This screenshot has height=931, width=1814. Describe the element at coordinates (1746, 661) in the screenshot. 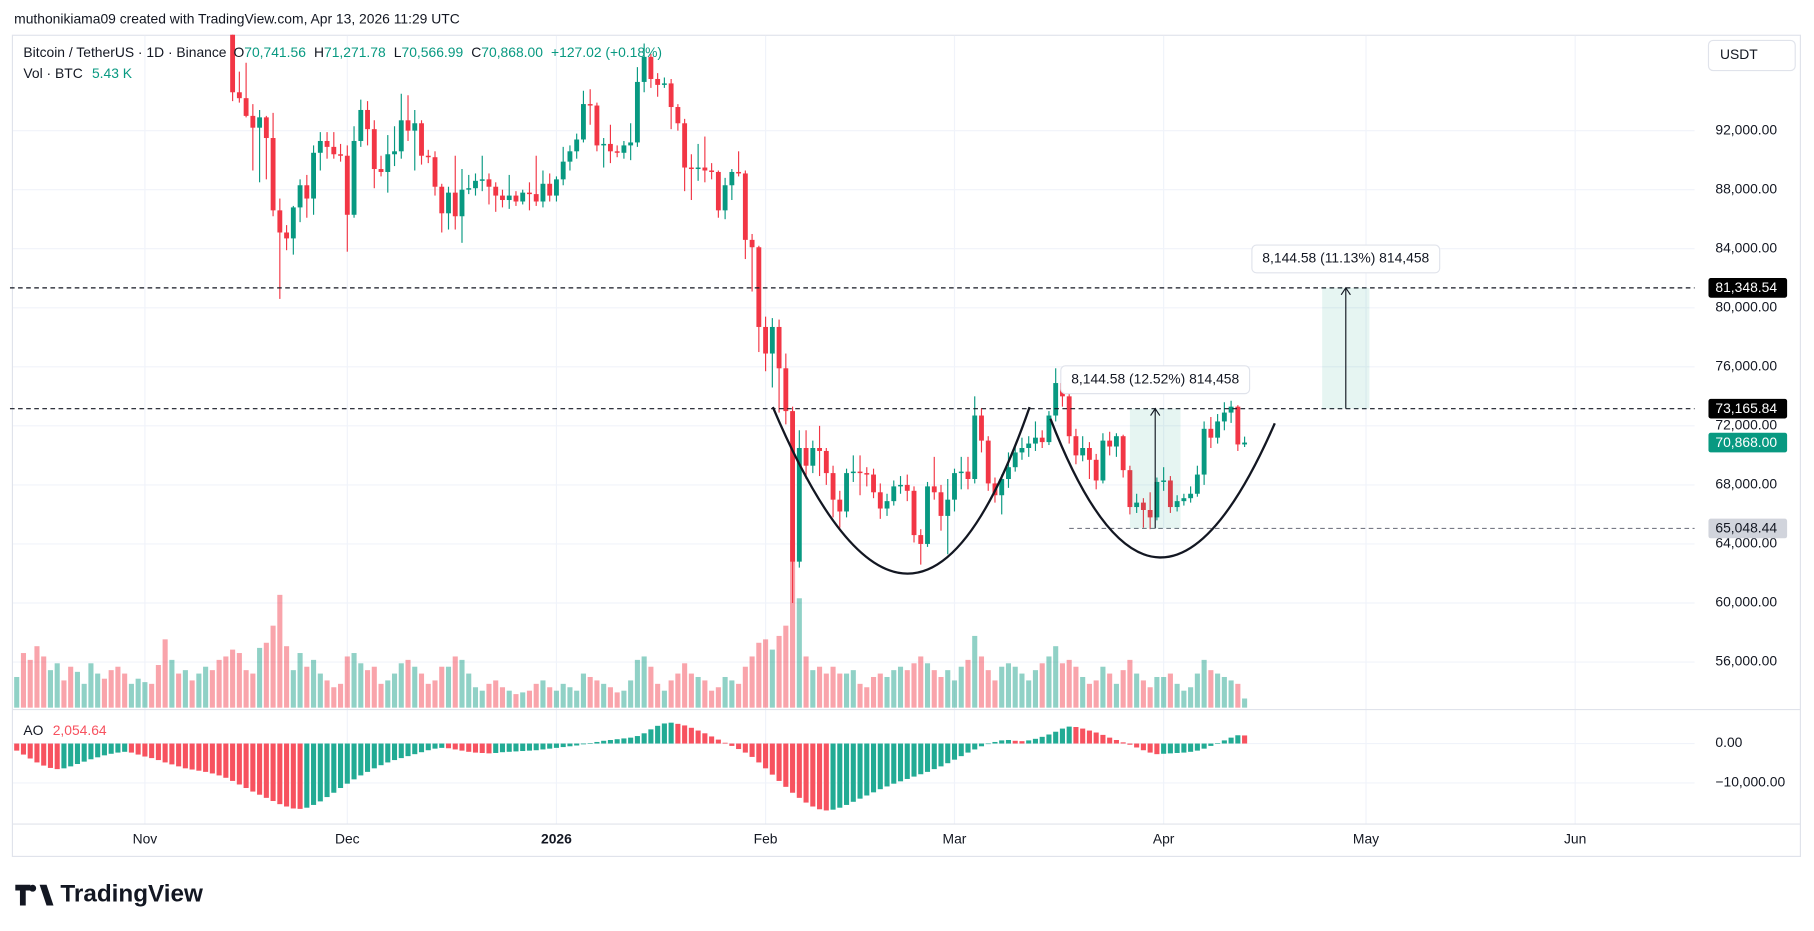

I see `y-tick-label: 56,000.00` at that location.